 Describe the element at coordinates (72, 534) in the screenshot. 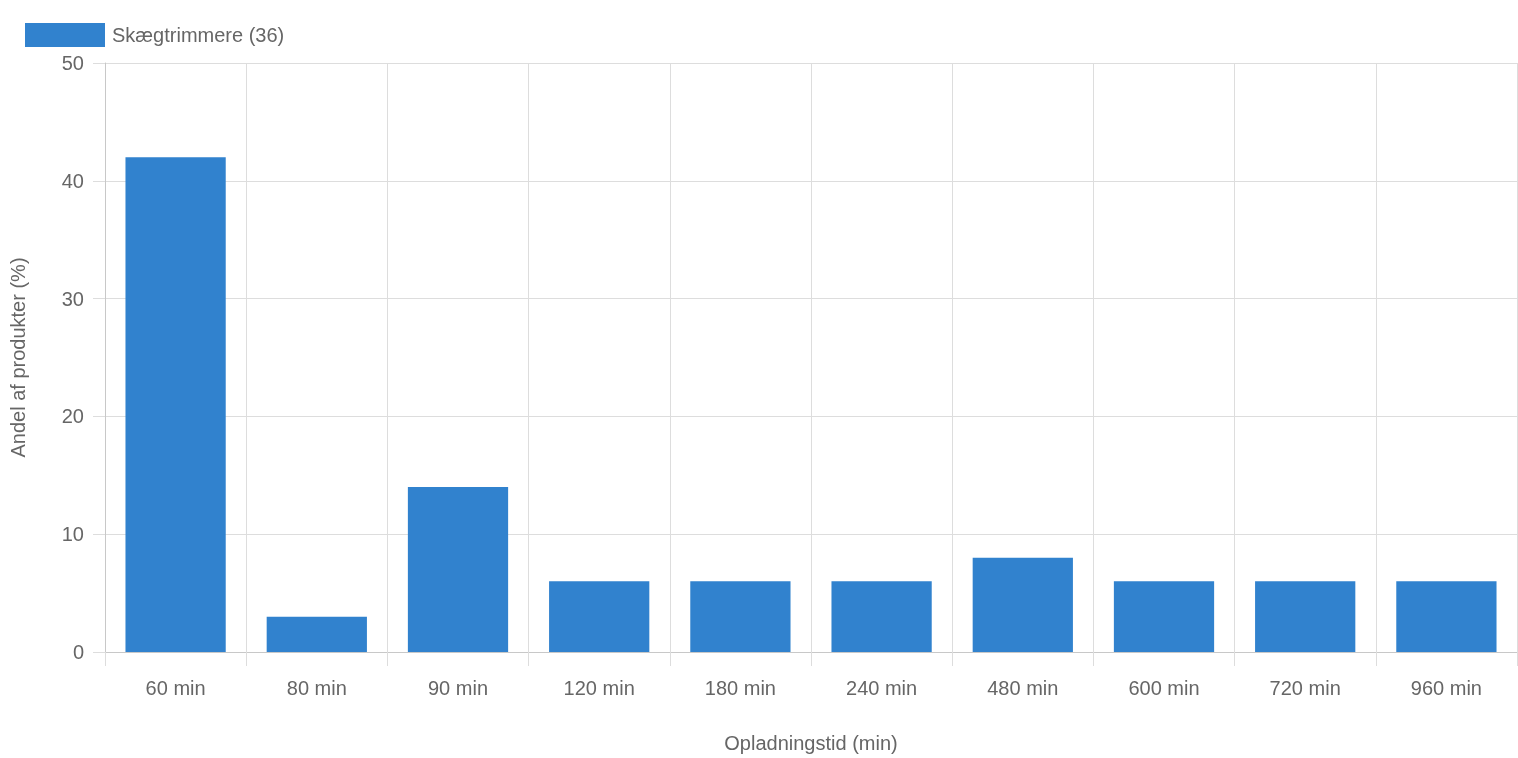

I see `y-tick-label: 10` at that location.